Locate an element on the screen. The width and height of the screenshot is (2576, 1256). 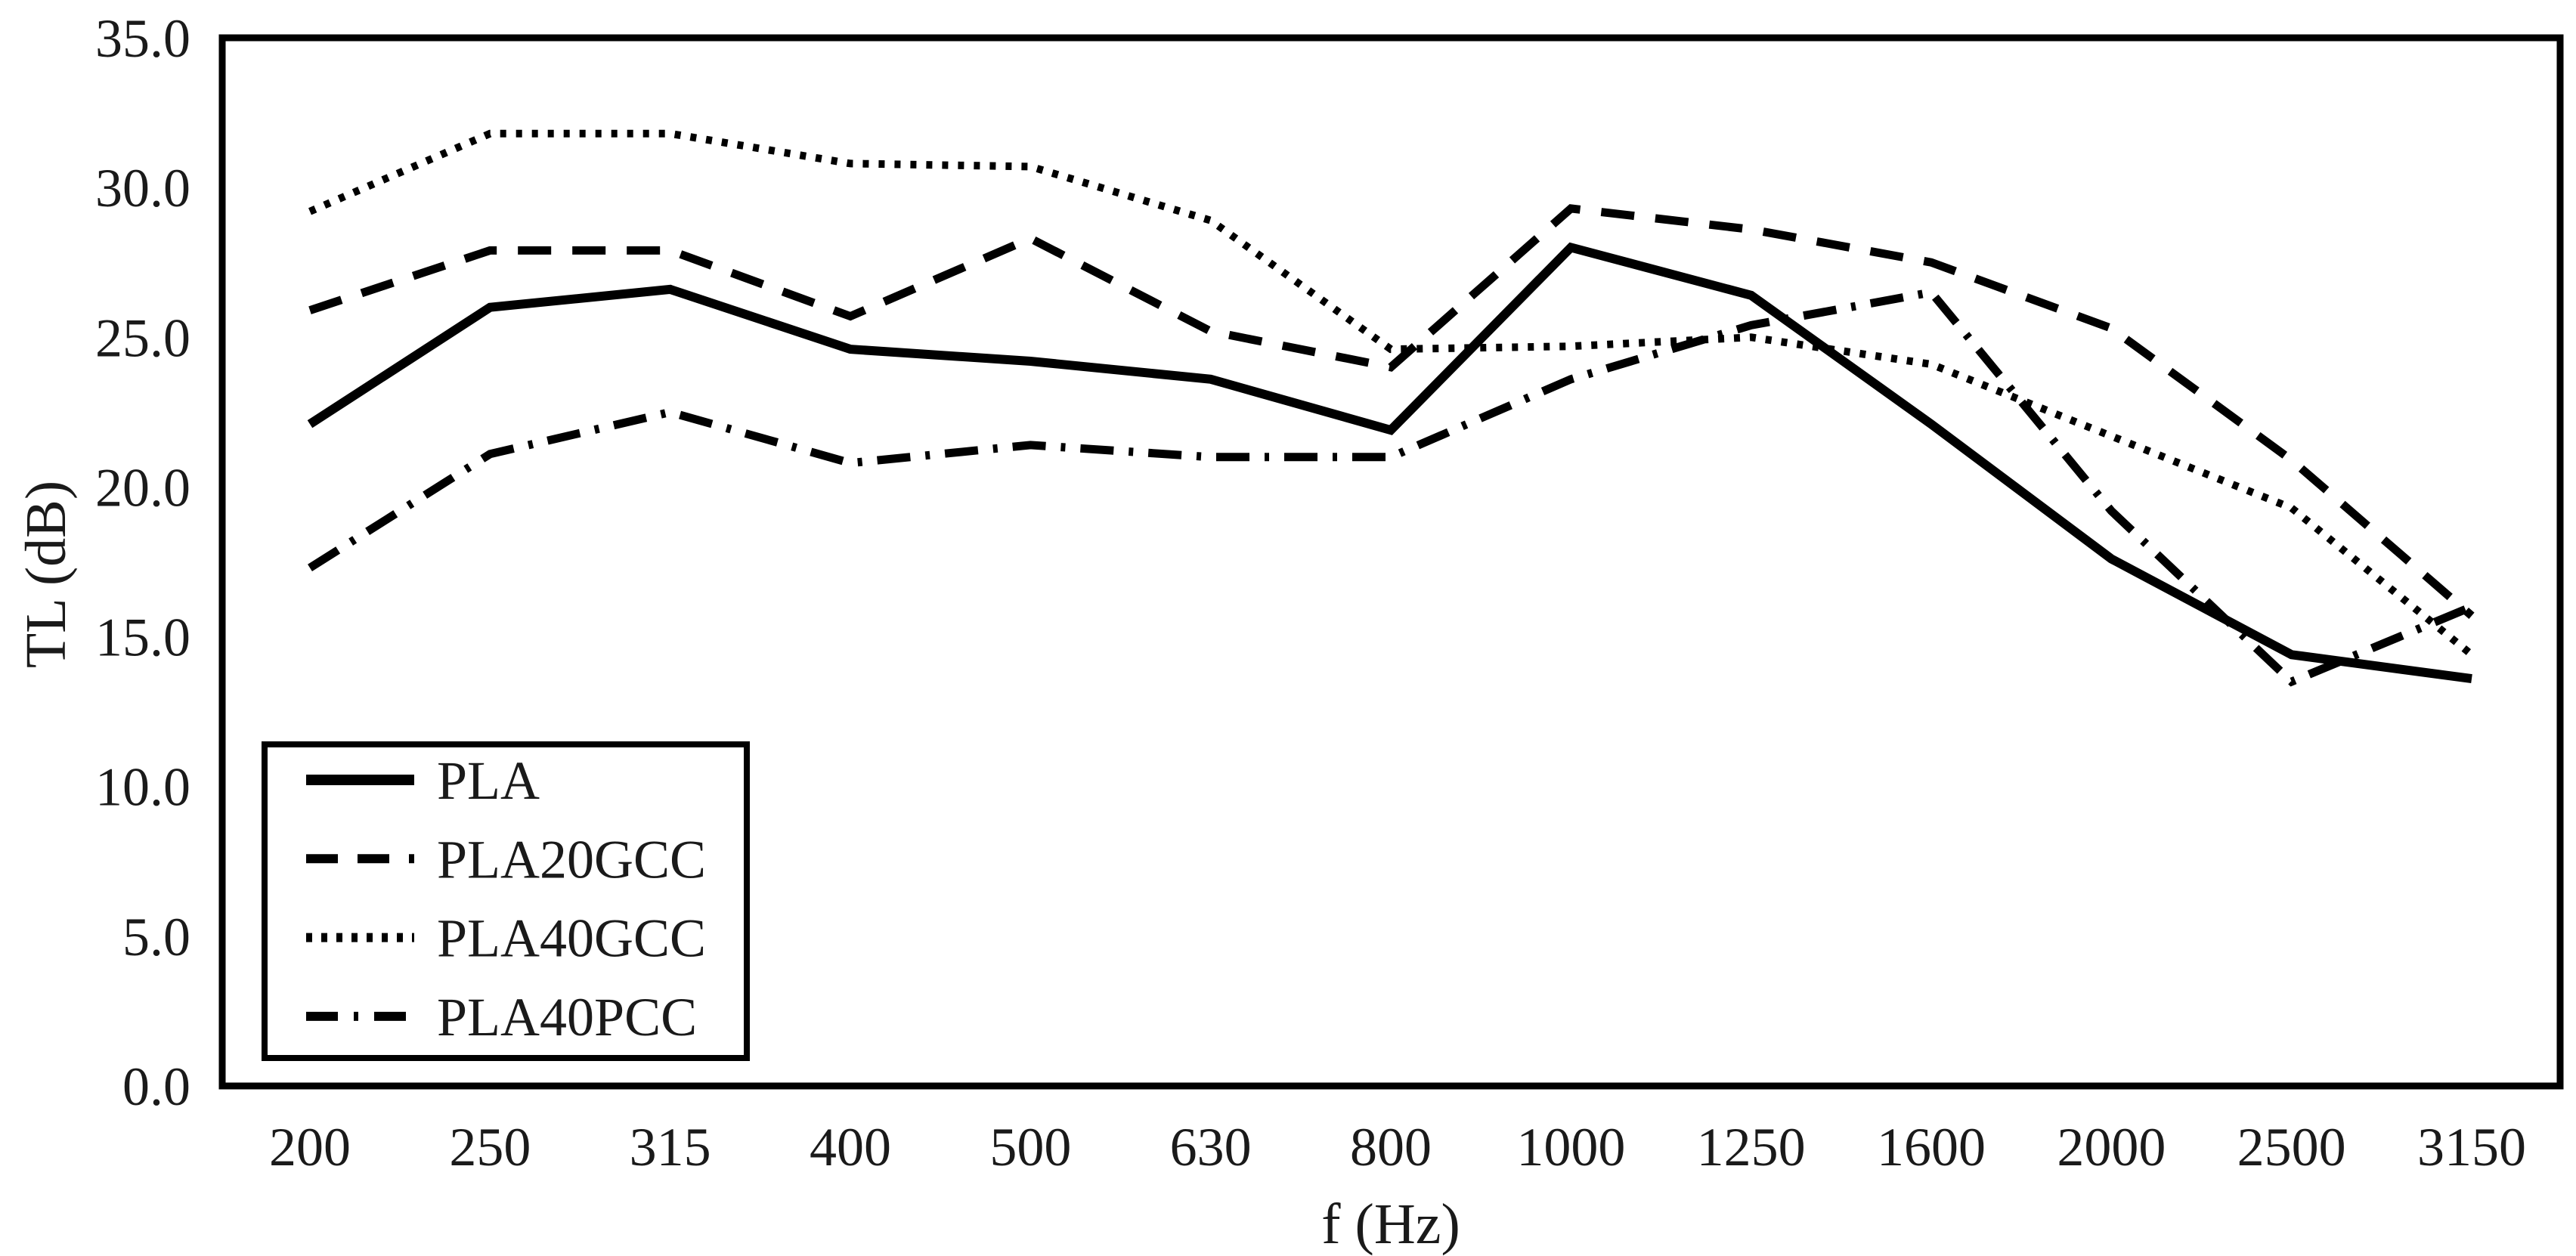
x-tick-label: 1000 is located at coordinates (1570, 1147).